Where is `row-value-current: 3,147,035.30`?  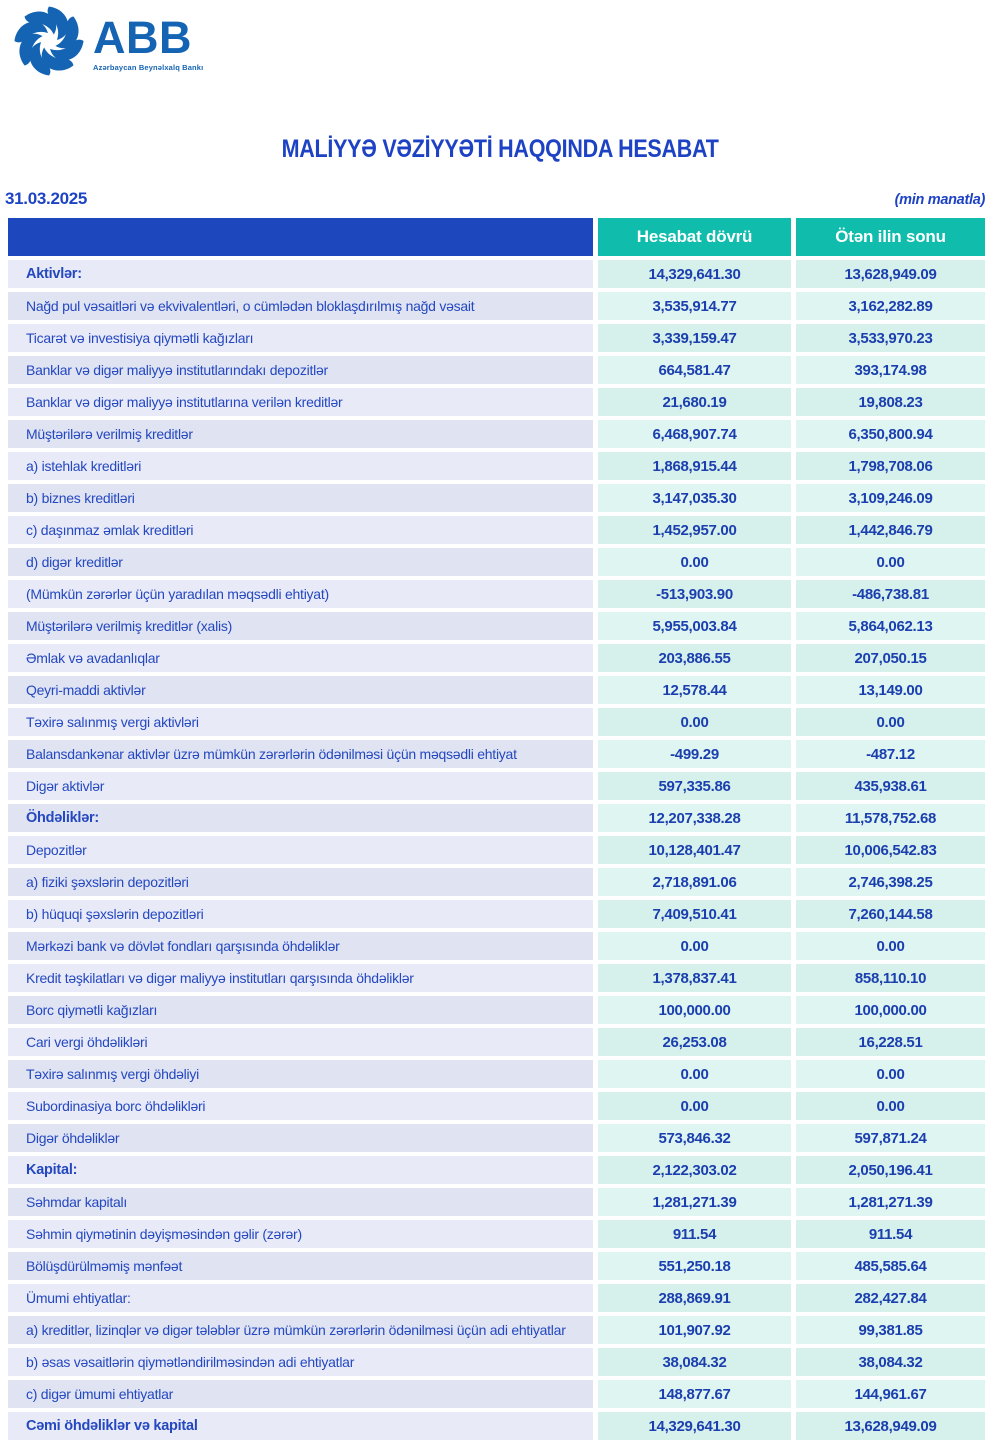
row-value-current: 3,147,035.30 is located at coordinates (694, 498).